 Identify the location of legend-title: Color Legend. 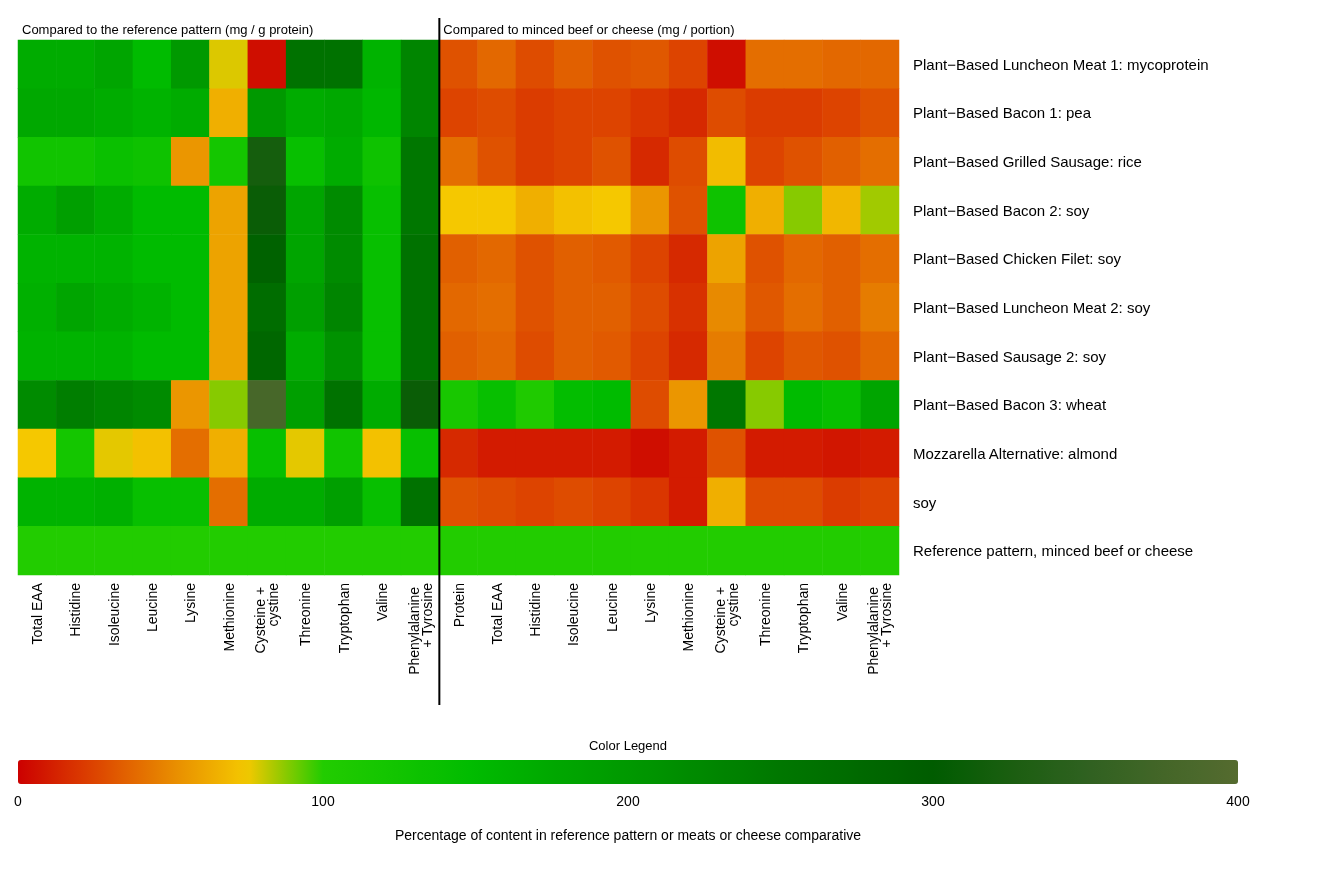
(628, 745).